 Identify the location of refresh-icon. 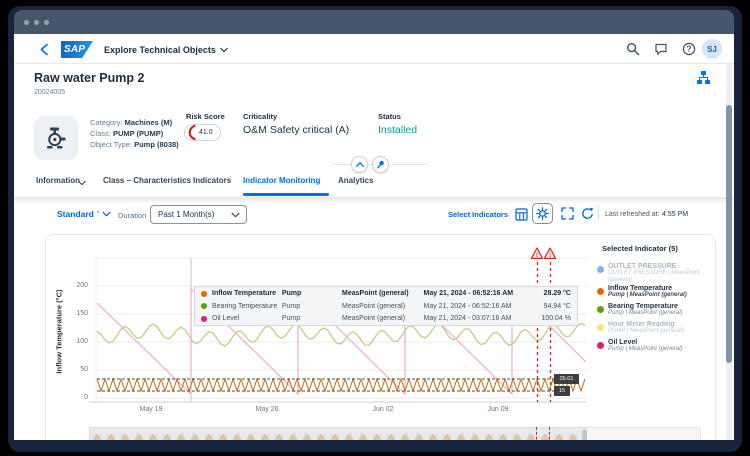
(587, 213).